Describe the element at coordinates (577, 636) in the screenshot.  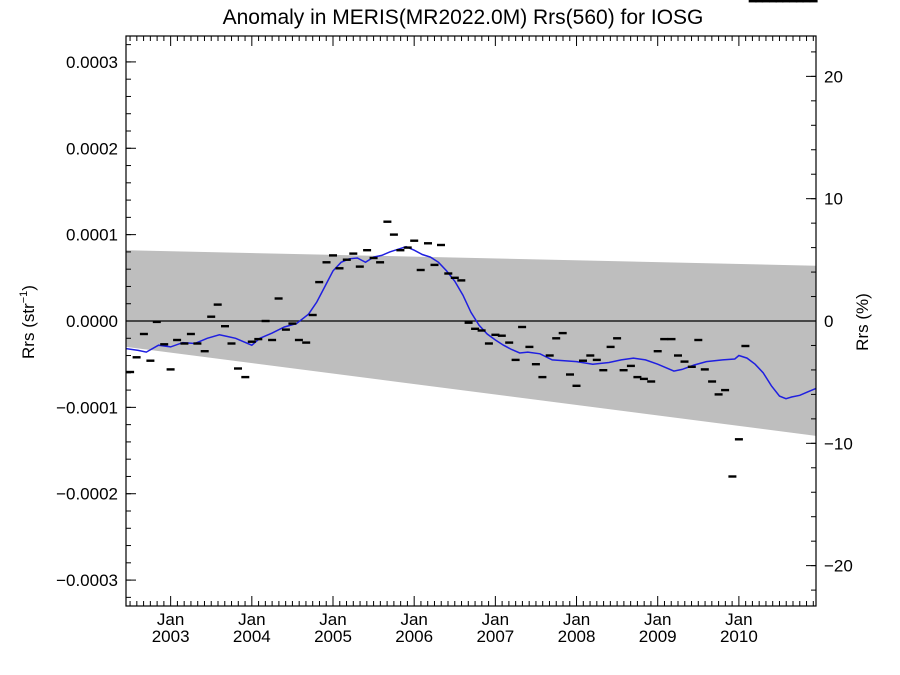
I see `x-tick-year-label: 2008` at that location.